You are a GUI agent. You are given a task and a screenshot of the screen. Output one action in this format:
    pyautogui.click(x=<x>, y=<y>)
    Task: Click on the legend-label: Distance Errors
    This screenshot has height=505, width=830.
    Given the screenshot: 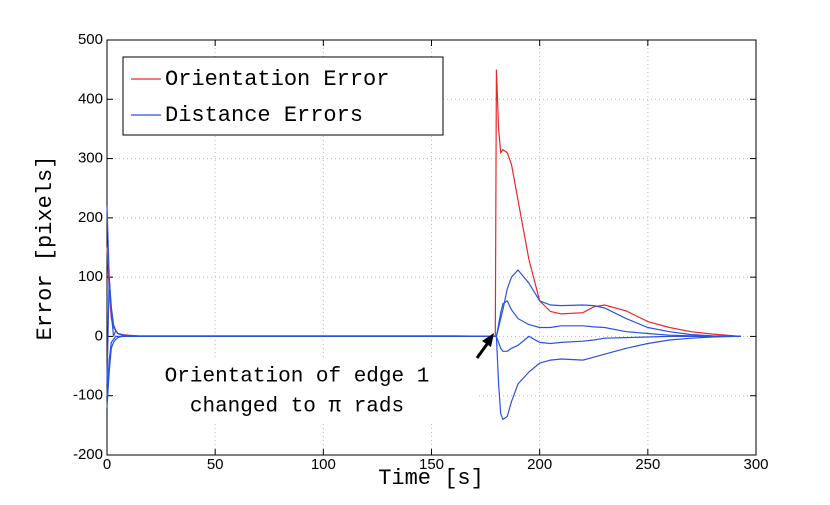 What is the action you would take?
    pyautogui.click(x=264, y=115)
    